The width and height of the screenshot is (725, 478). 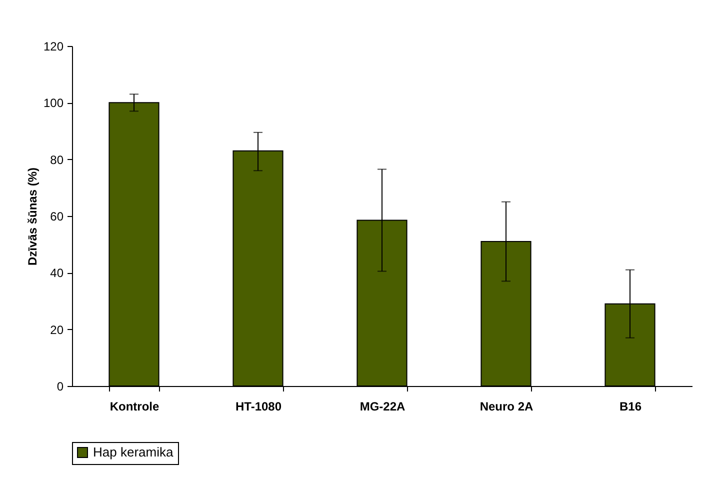 What do you see at coordinates (57, 273) in the screenshot?
I see `y-tick-label: 40` at bounding box center [57, 273].